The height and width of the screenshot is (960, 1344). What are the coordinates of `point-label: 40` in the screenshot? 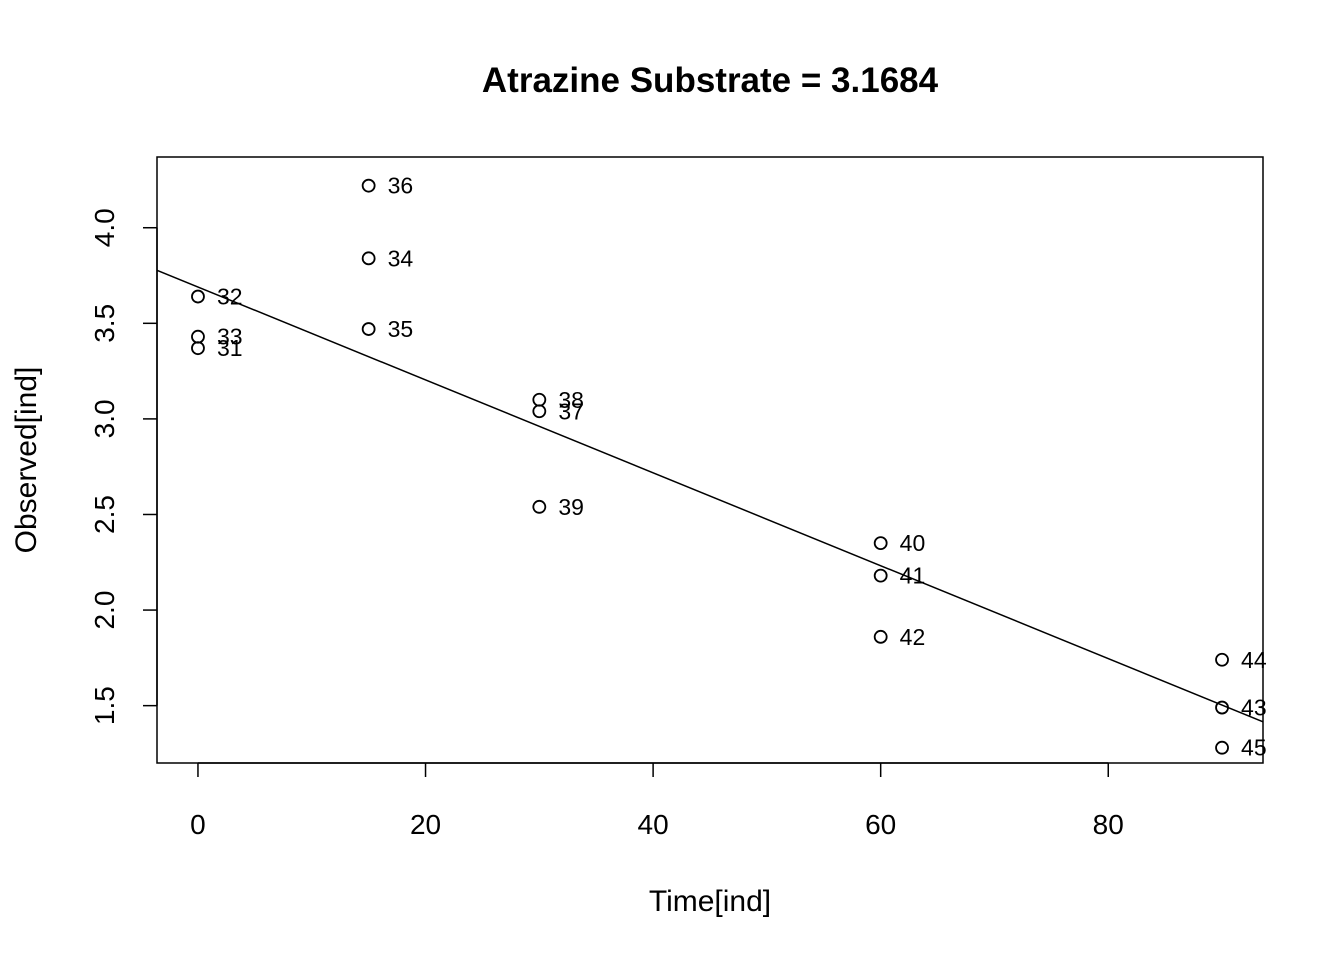 It's located at (913, 543).